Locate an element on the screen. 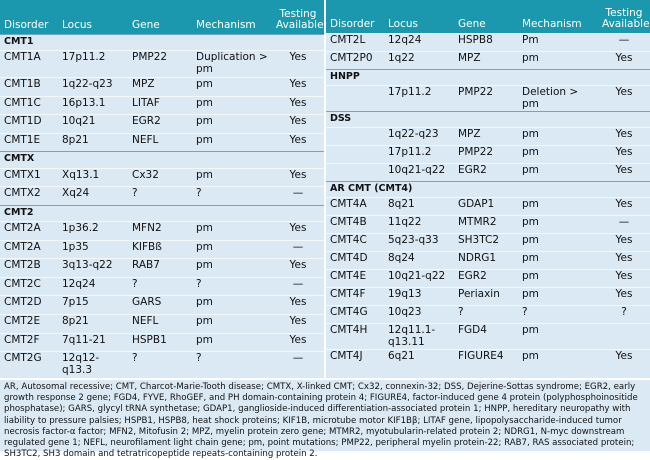 This screenshot has height=460, width=650. column-header: Disorder is located at coordinates (29, 17).